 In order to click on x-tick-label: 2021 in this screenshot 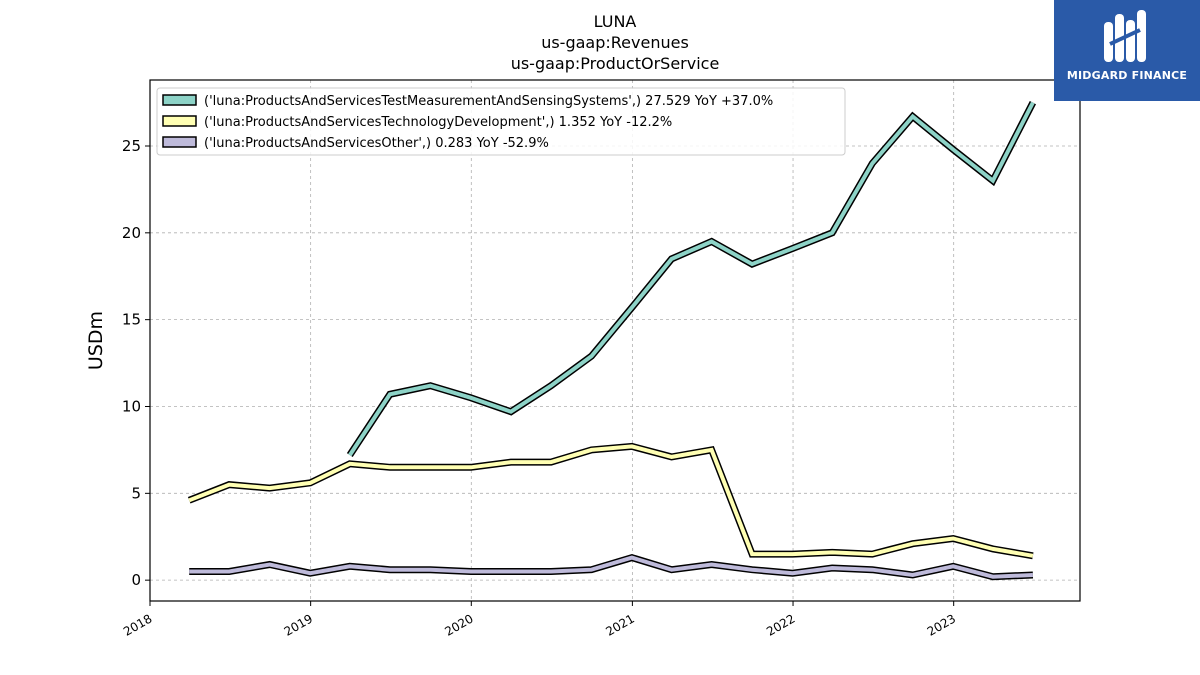, I will do `click(619, 624)`.